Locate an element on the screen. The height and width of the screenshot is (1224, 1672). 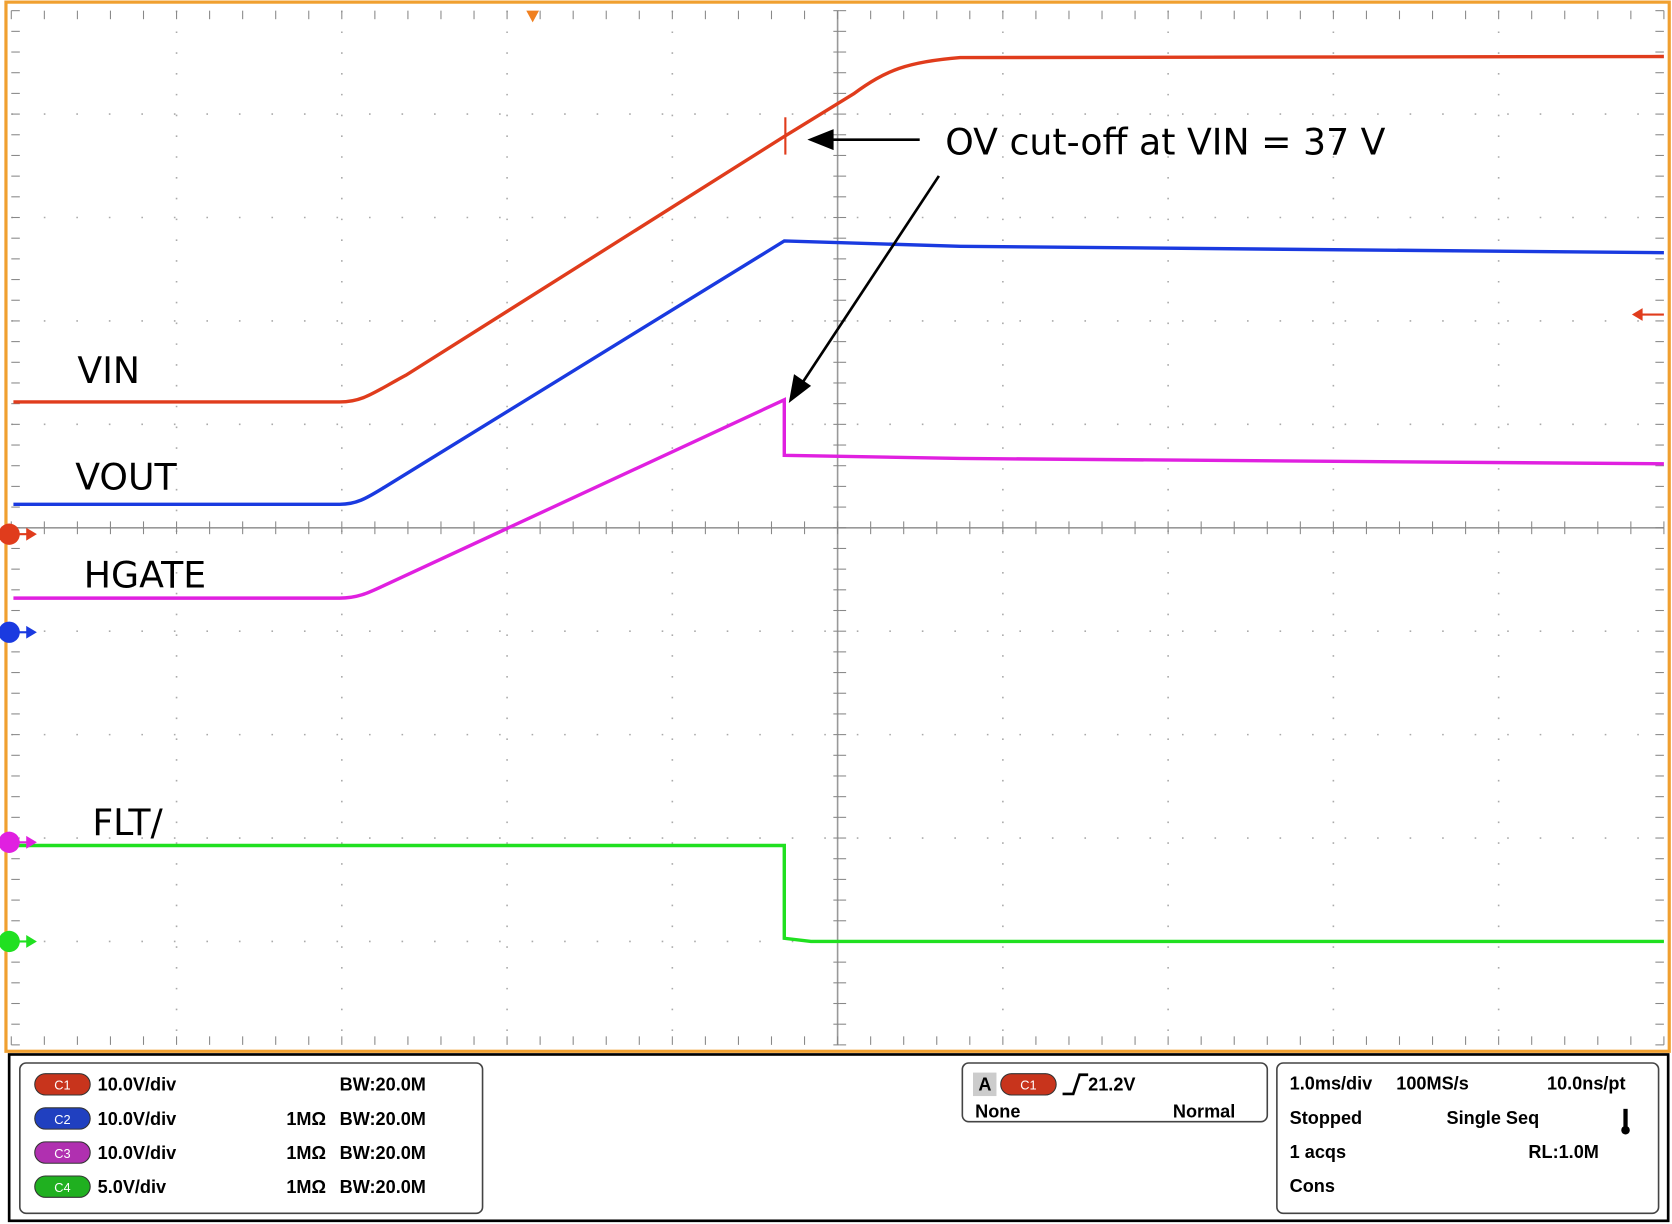
flt-trace is located at coordinates (838, 893).